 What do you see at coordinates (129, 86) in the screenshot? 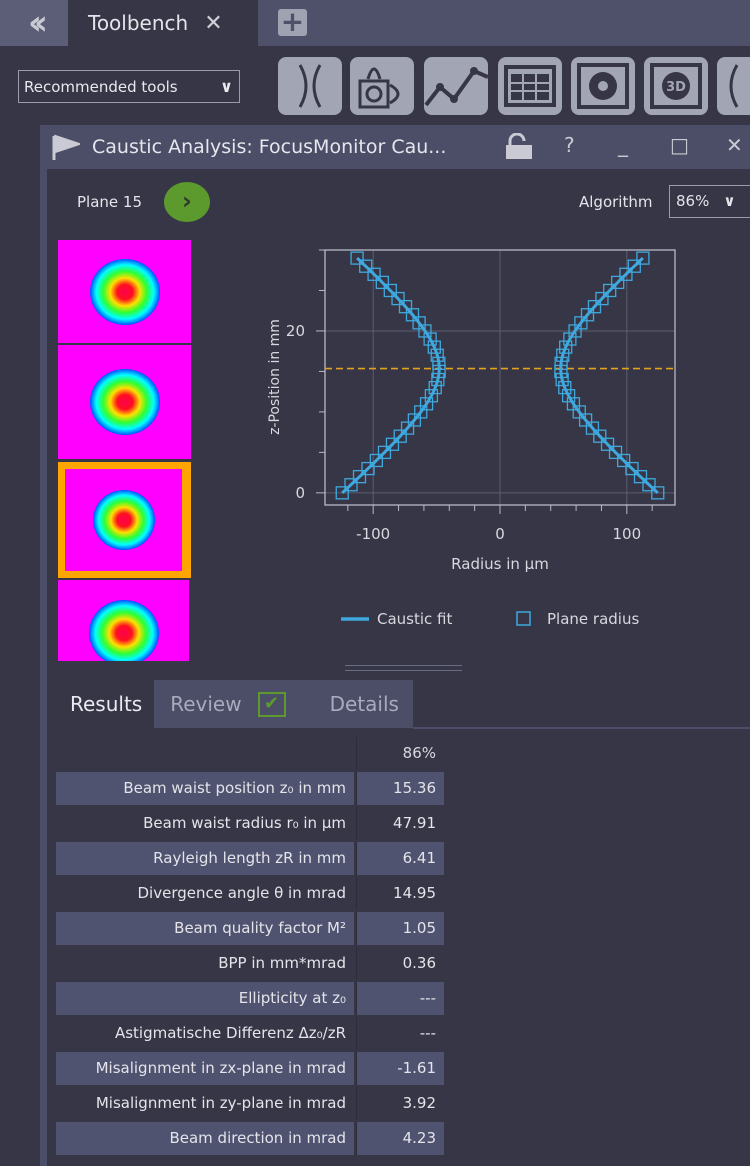
I see `recommended-tools-dropdown: Recommended tools ∨` at bounding box center [129, 86].